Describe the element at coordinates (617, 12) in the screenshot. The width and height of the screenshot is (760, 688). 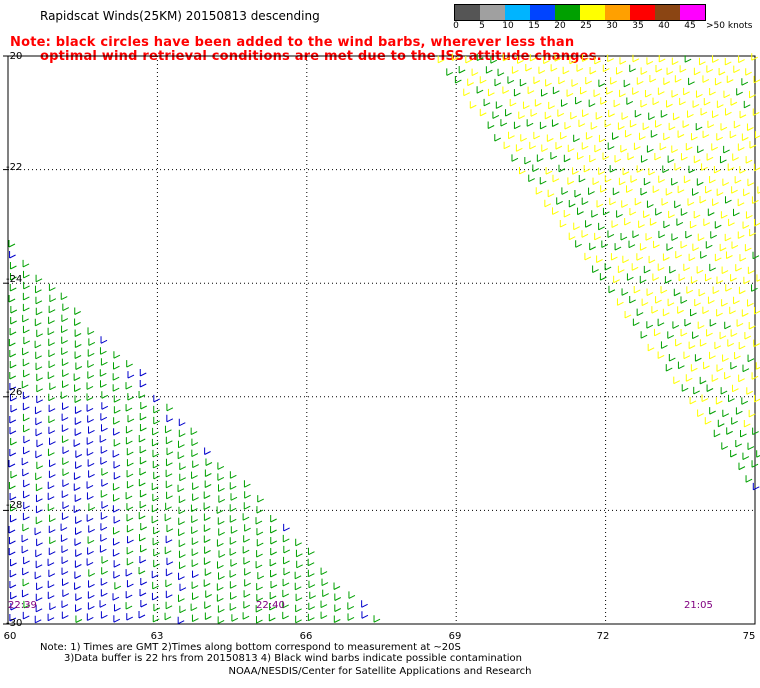
I see `legend-swatch` at that location.